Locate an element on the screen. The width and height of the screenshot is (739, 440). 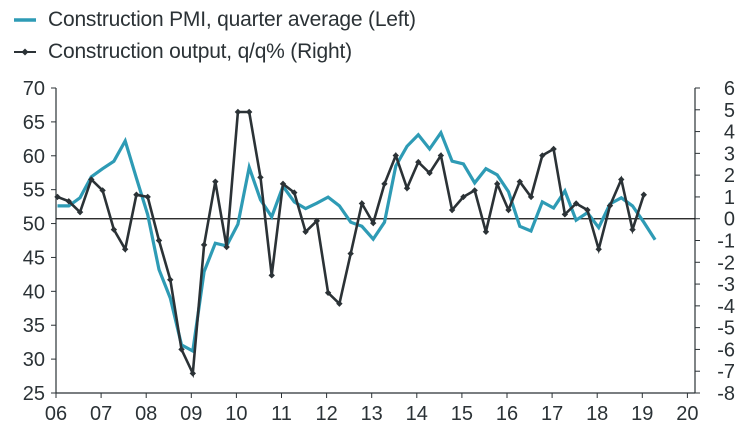
right-axis-tick-label: -8 is located at coordinates (726, 394).